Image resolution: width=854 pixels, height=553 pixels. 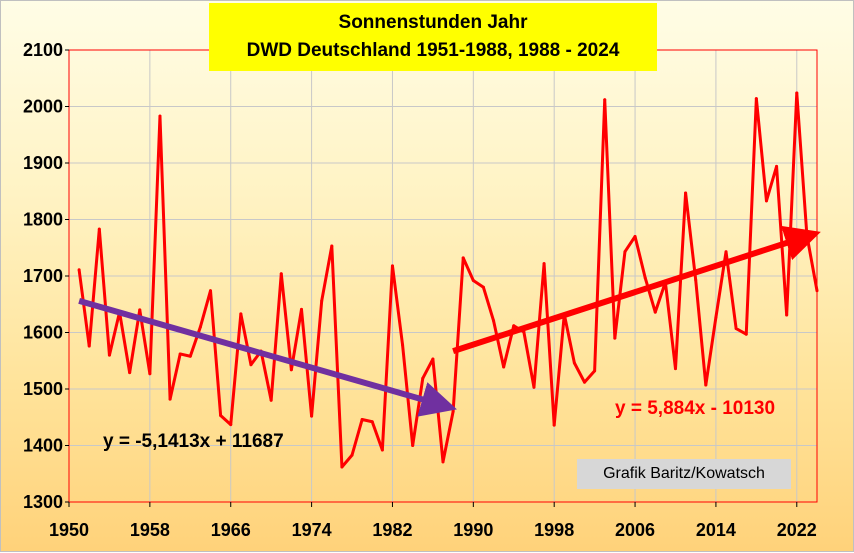 I want to click on x-tick-label: 1982, so click(x=392, y=530).